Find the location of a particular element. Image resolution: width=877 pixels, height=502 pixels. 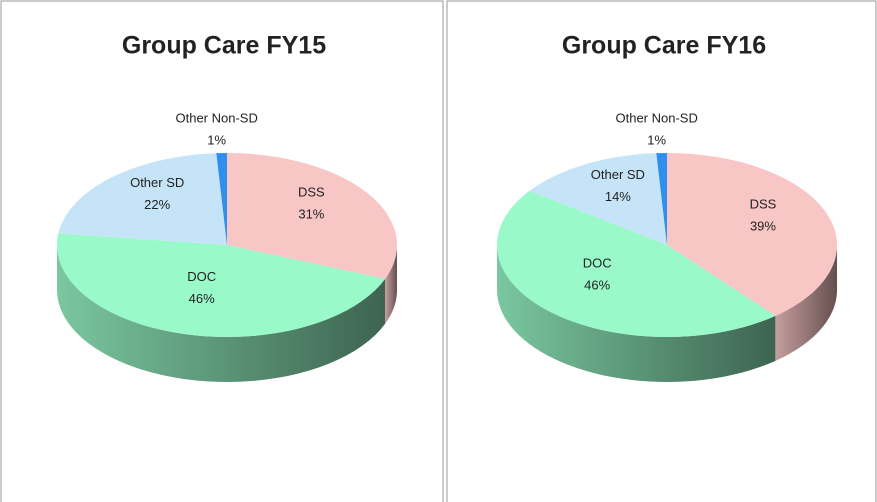

chart-title: Group Care FY16 is located at coordinates (664, 46).